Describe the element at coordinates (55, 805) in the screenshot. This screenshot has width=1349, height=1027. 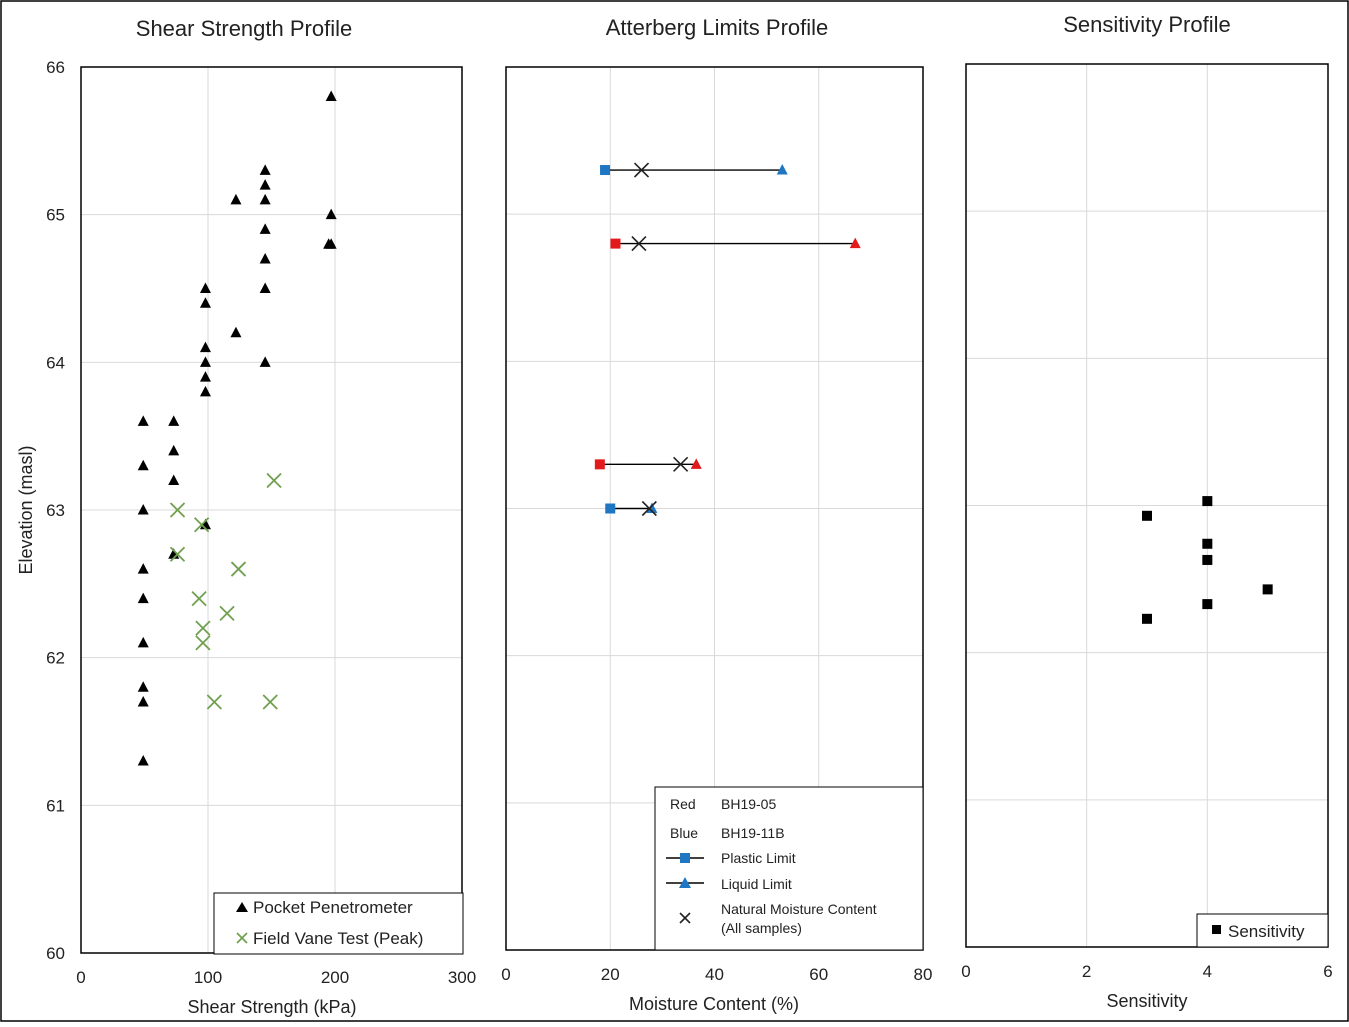
I see `y-tick-label: 61` at that location.